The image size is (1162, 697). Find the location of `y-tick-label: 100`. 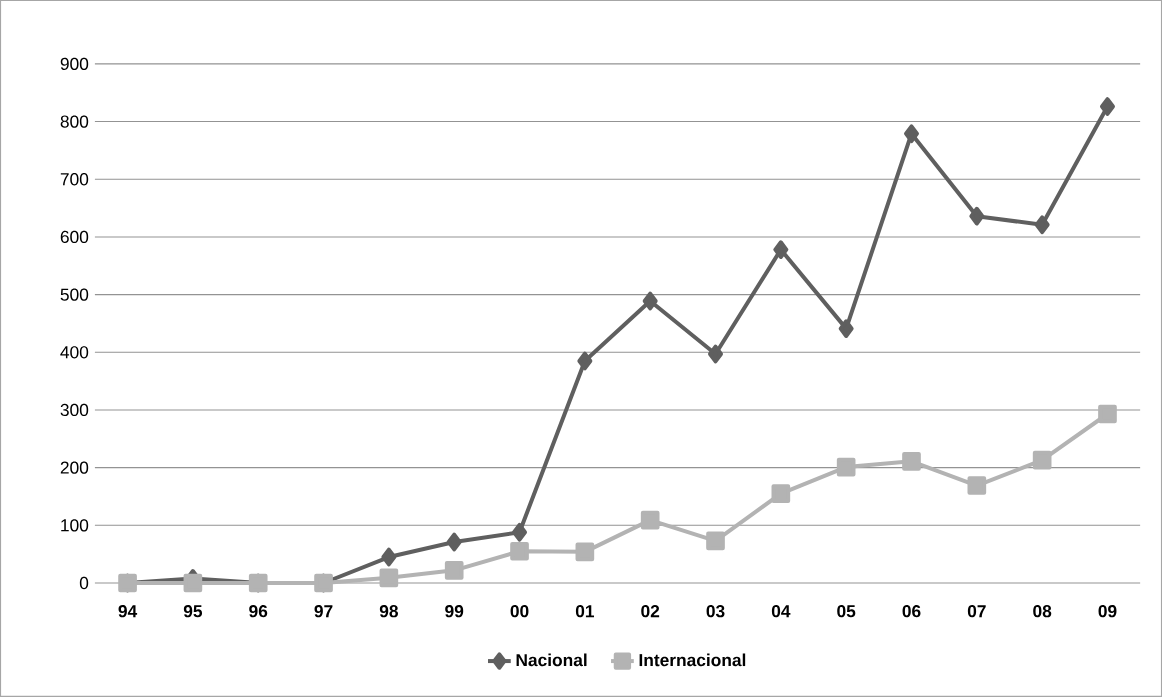

y-tick-label: 100 is located at coordinates (75, 525).